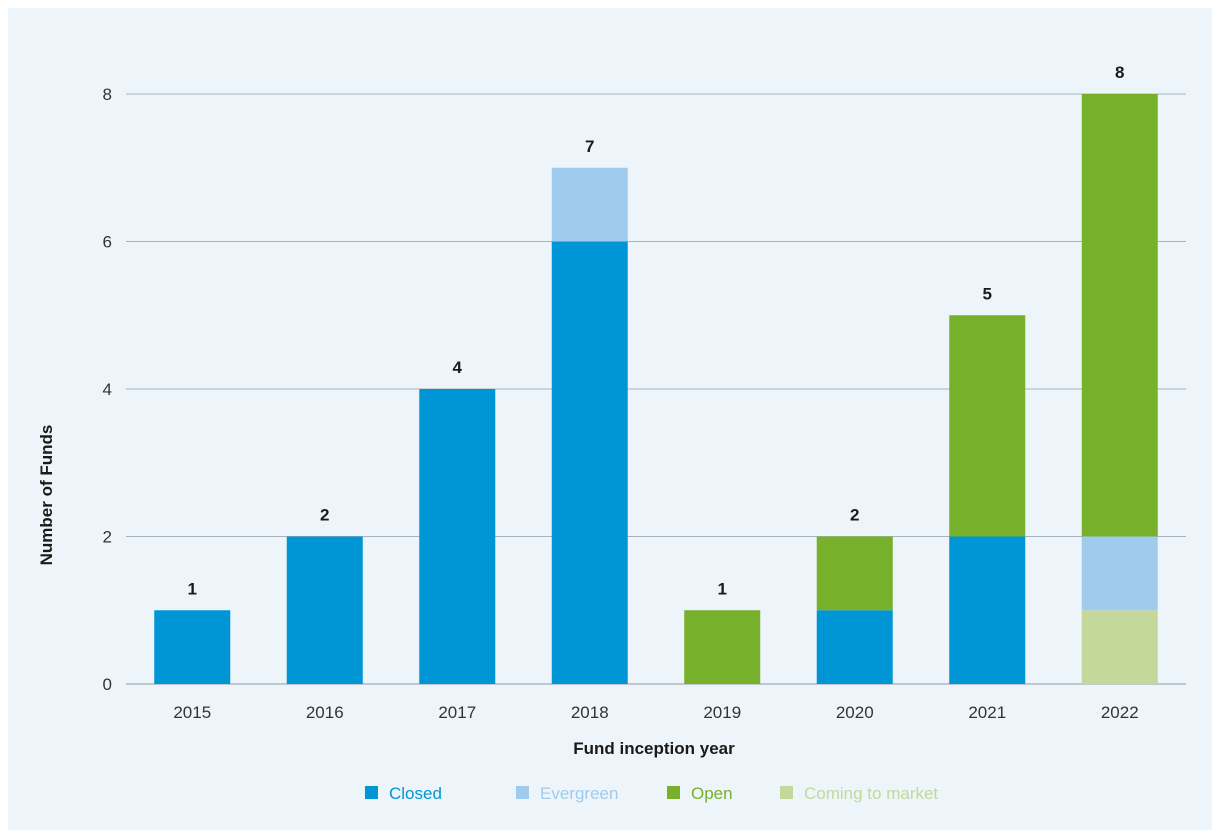  Describe the element at coordinates (654, 748) in the screenshot. I see `x-axis-title: Fund inception year` at that location.